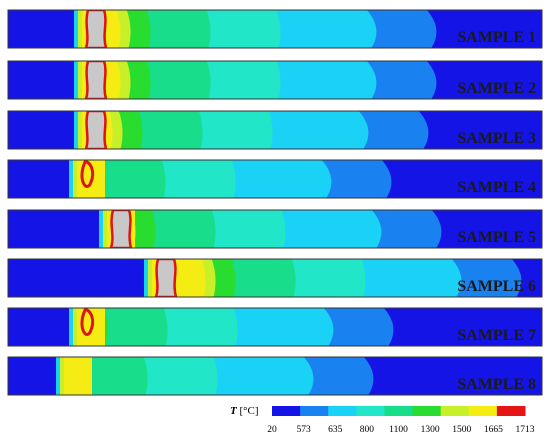 This screenshot has height=442, width=550. I want to click on legend-symbol: T, so click(233, 411).